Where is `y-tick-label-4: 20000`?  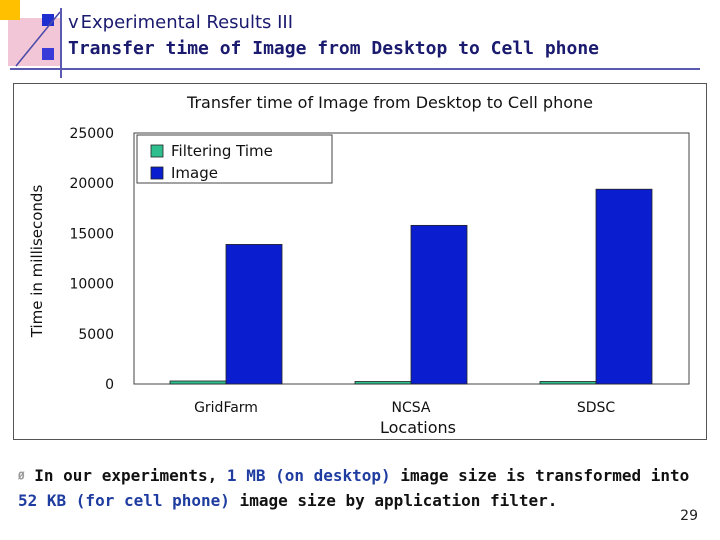 y-tick-label-4: 20000 is located at coordinates (91, 184).